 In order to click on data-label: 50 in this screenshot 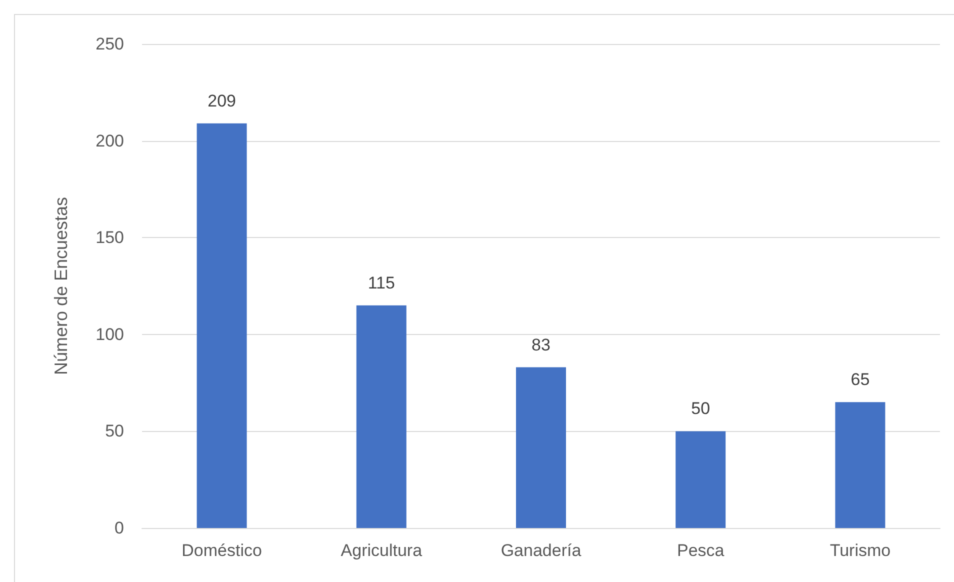, I will do `click(700, 408)`.